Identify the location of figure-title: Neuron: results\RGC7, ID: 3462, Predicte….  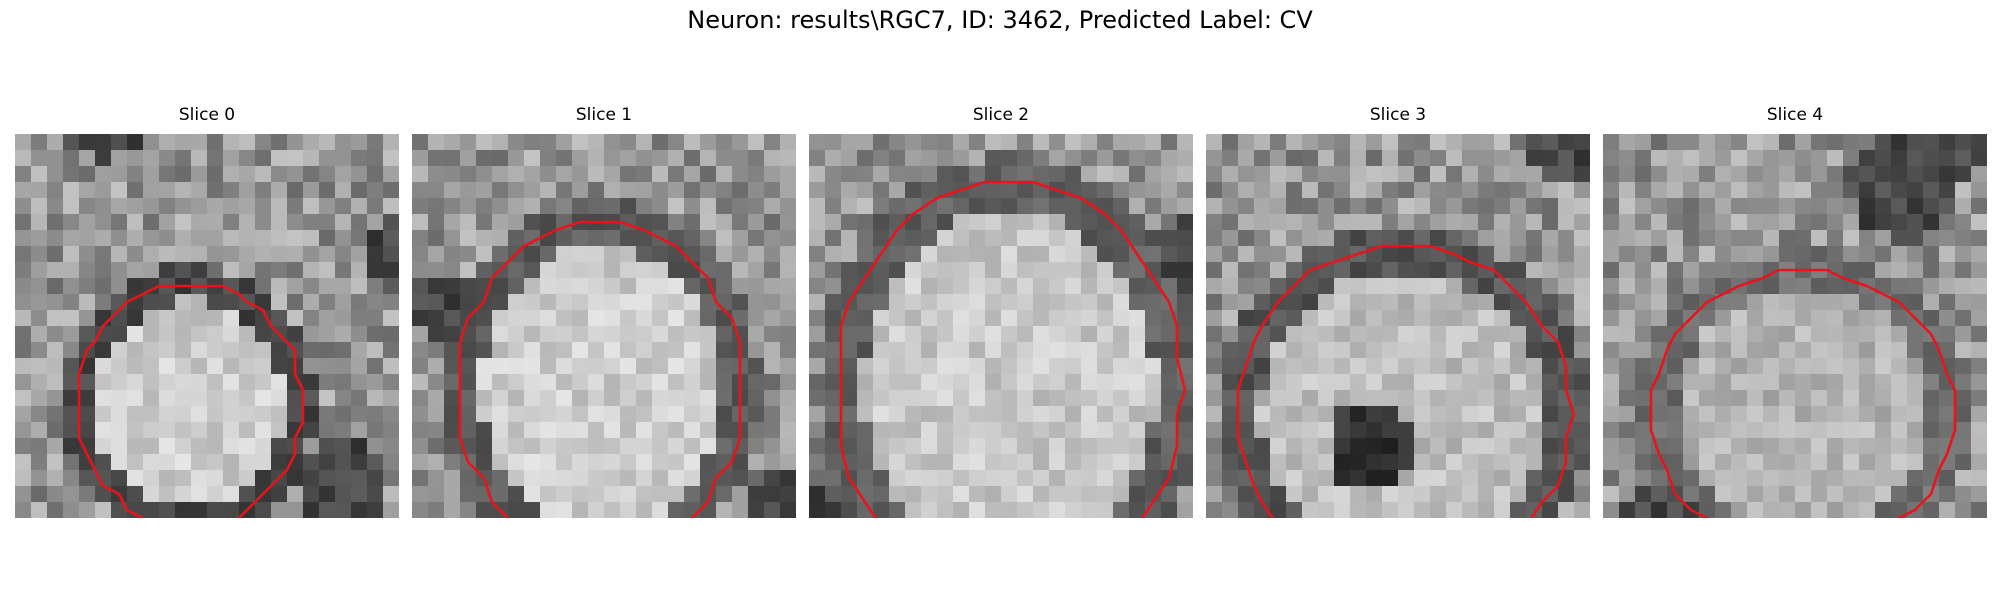
(1000, 20).